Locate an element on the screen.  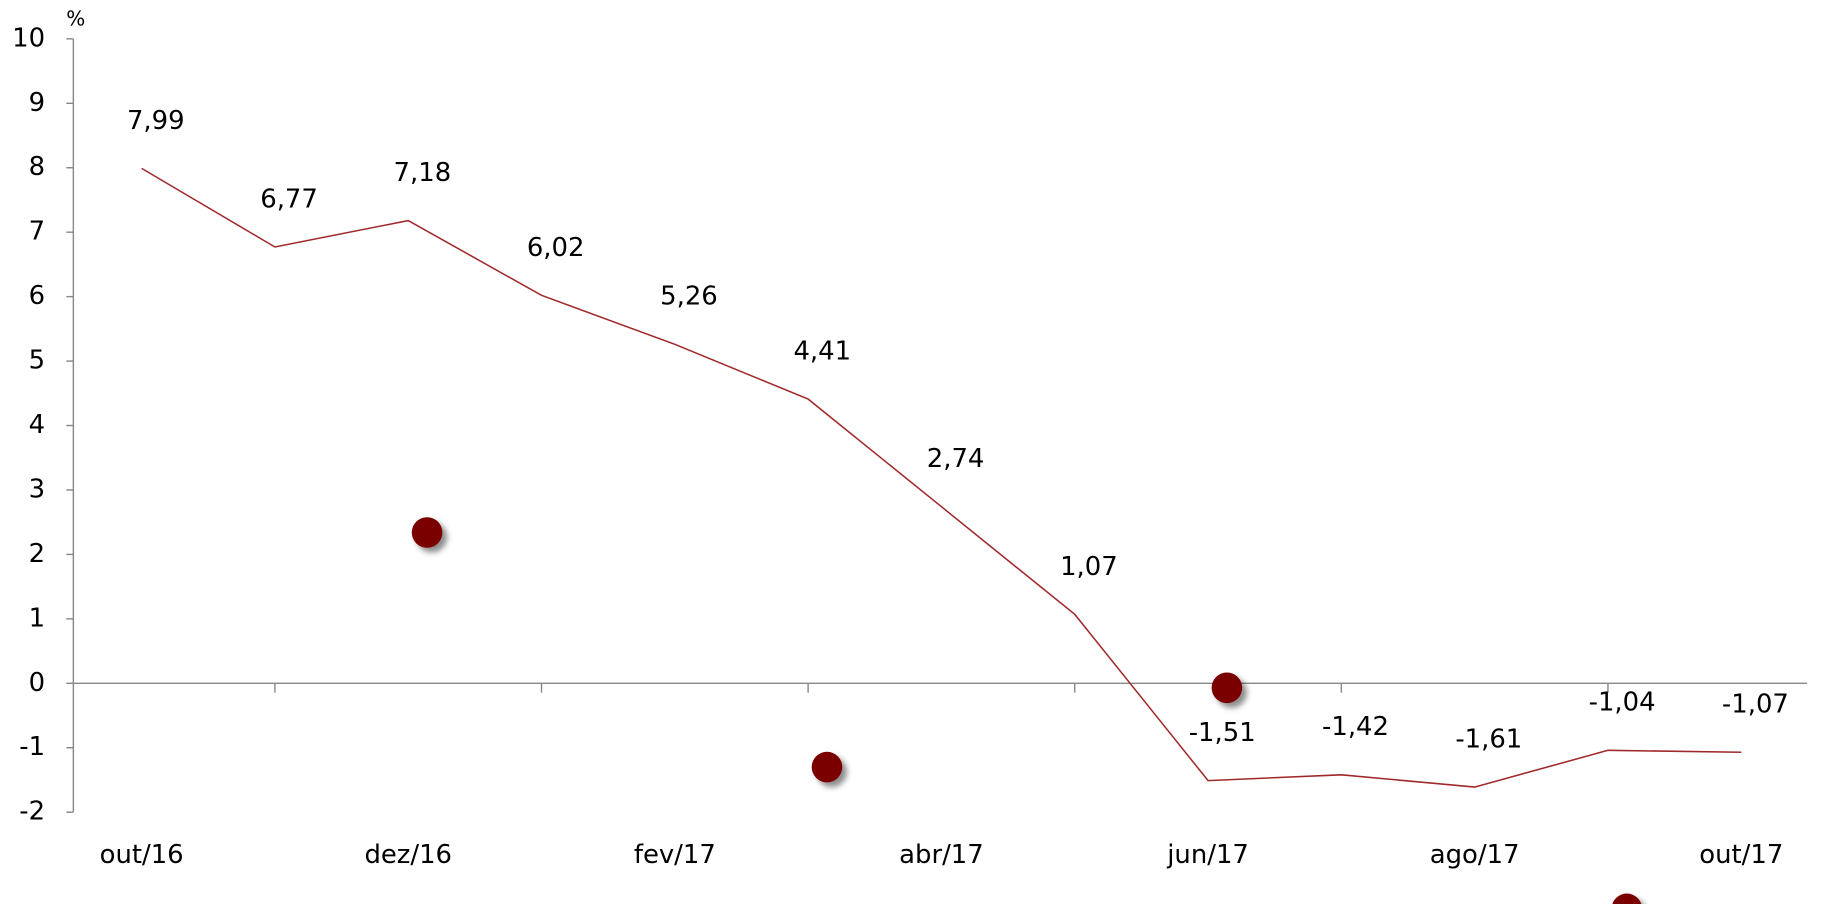
y-tick-label: 9 is located at coordinates (37, 103).